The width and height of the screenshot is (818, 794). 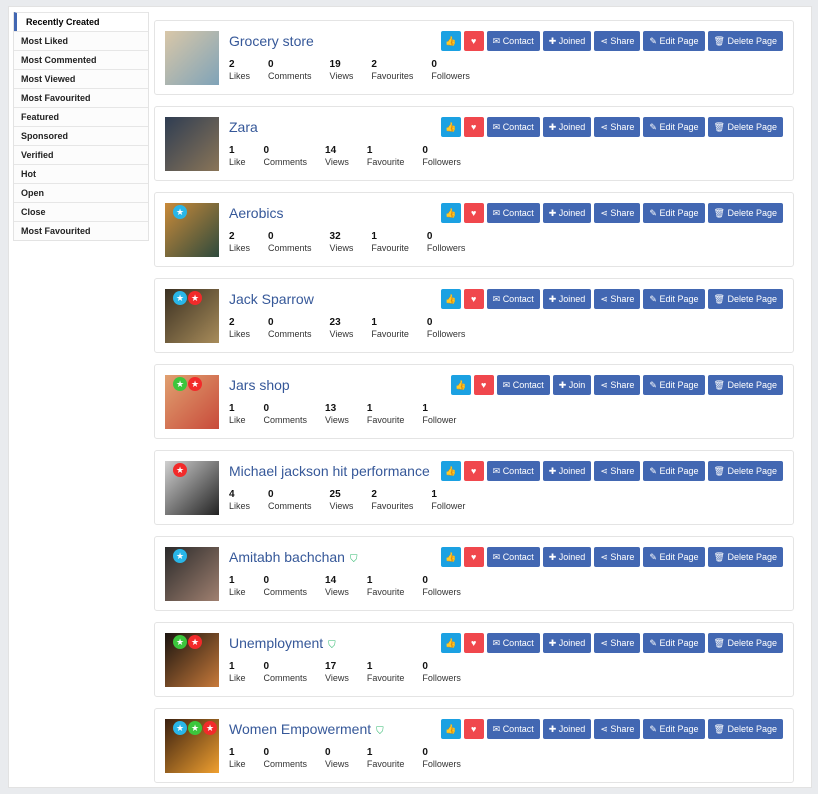 What do you see at coordinates (81, 173) in the screenshot?
I see `sidebar-item: Hot` at bounding box center [81, 173].